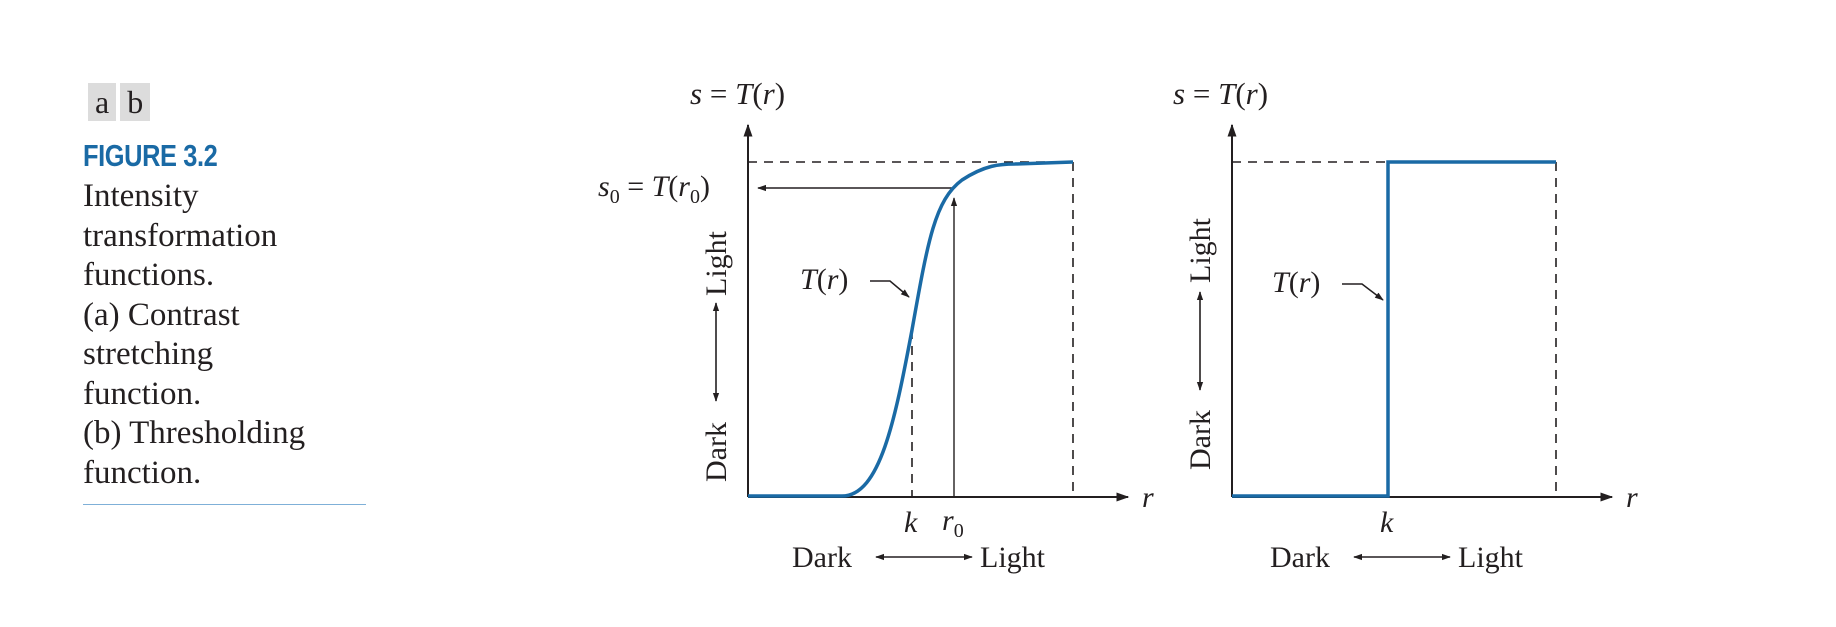 The image size is (1836, 627). I want to click on plot-b-curve-leader, so click(1363, 292).